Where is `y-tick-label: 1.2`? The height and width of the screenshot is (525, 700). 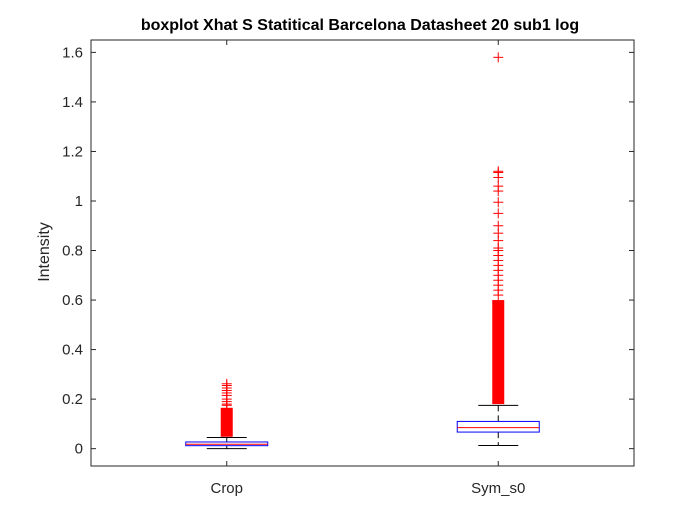 y-tick-label: 1.2 is located at coordinates (72, 151).